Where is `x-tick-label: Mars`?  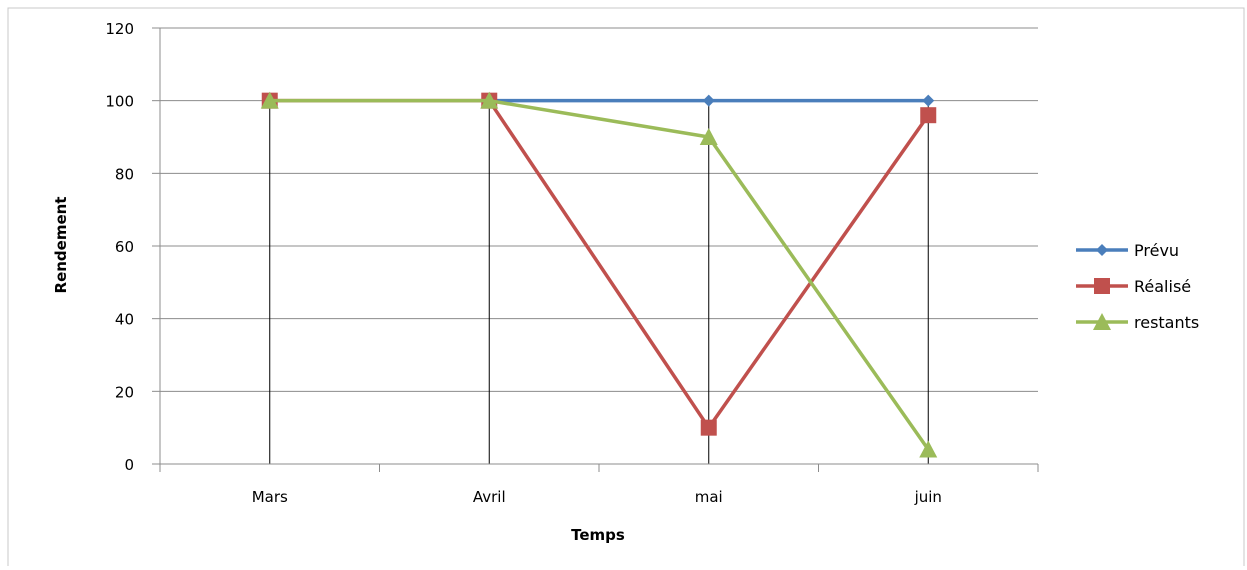 x-tick-label: Mars is located at coordinates (270, 497).